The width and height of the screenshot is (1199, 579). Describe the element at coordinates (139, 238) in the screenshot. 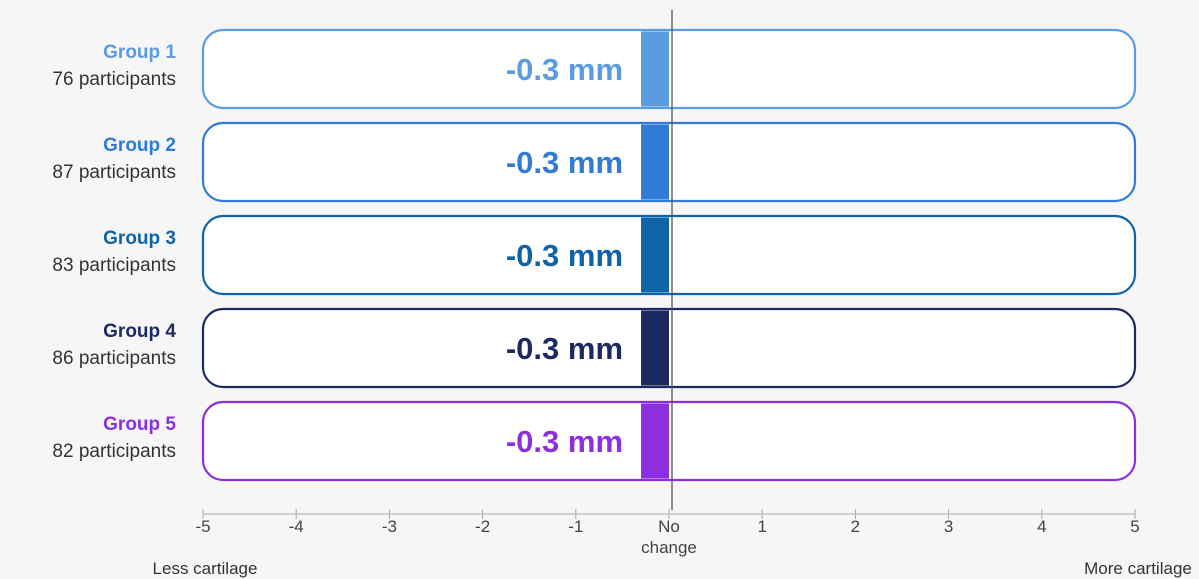

I see `group-name: Group 3` at that location.